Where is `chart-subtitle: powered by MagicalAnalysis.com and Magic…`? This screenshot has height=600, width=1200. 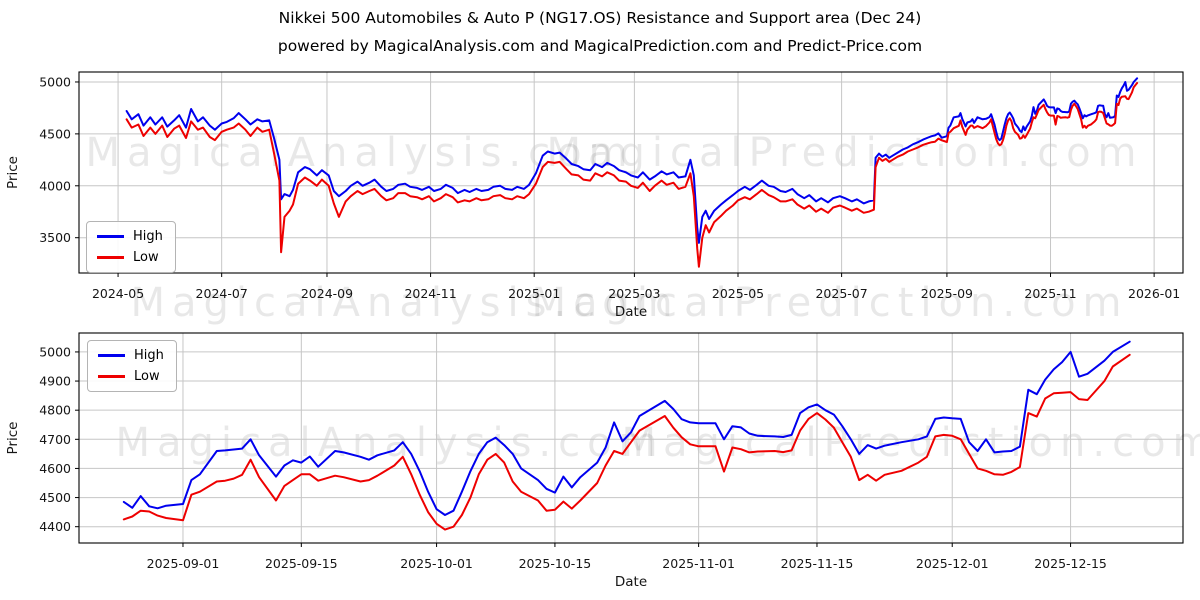 chart-subtitle: powered by MagicalAnalysis.com and Magic… is located at coordinates (600, 46).